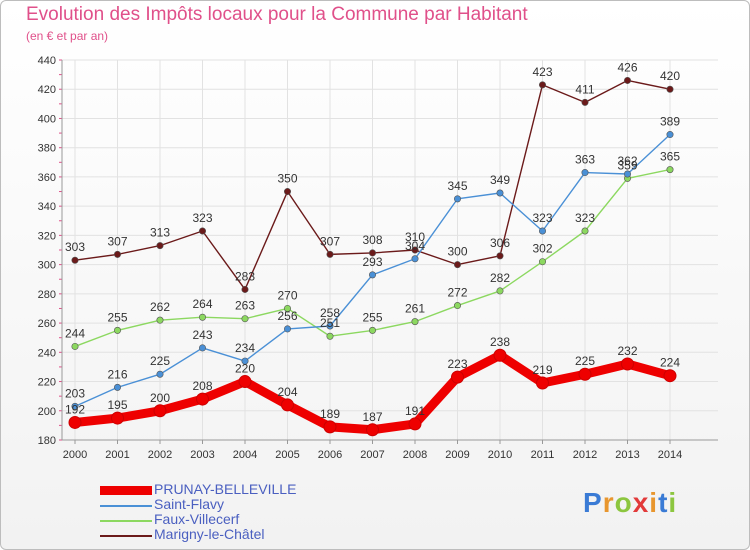 The height and width of the screenshot is (550, 750). What do you see at coordinates (372, 455) in the screenshot?
I see `x-tick-label: 2007` at bounding box center [372, 455].